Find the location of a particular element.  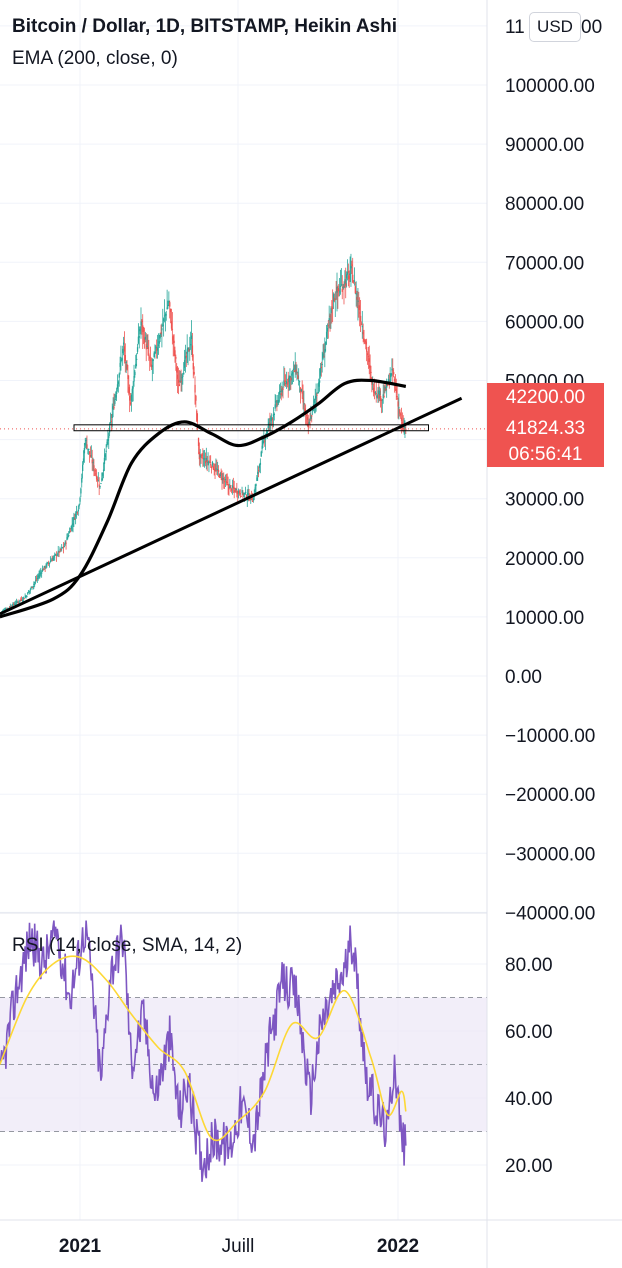

time-tick-label: 2022 is located at coordinates (398, 1246).